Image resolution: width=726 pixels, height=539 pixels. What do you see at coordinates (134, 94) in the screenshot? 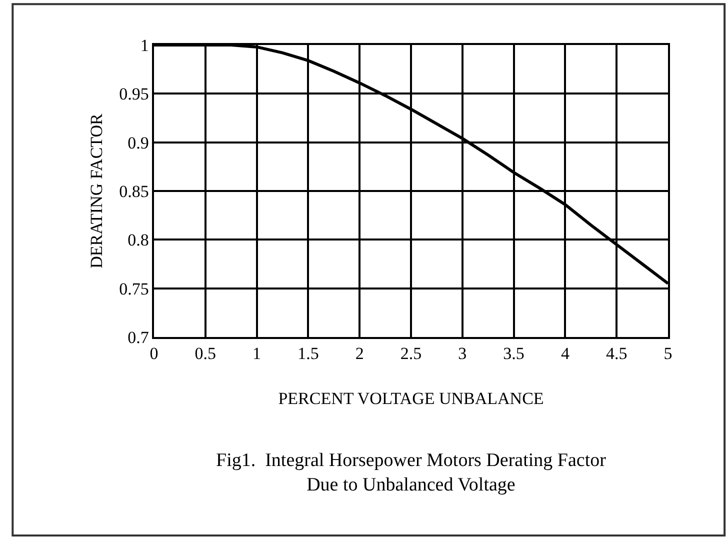
I see `y-tick-label: 0.95` at bounding box center [134, 94].